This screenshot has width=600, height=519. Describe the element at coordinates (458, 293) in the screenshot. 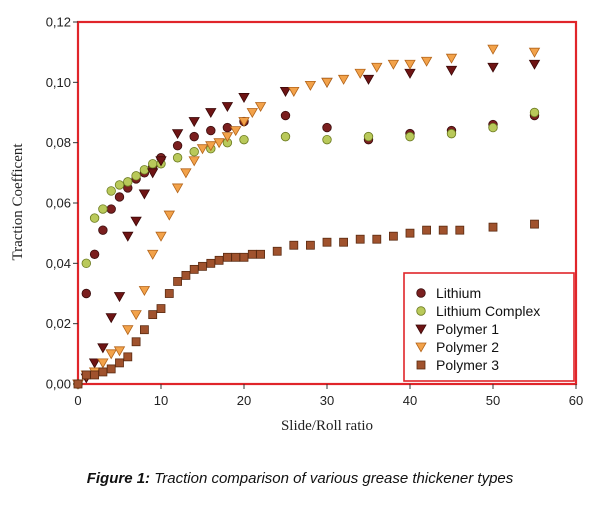

I see `legend-label: Lithium` at that location.